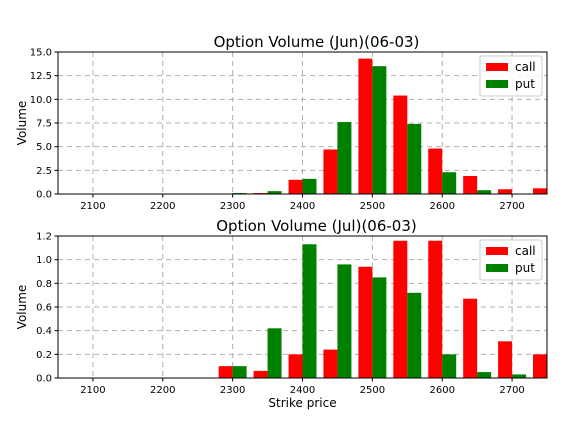 The width and height of the screenshot is (576, 437). Describe the element at coordinates (44, 308) in the screenshot. I see `y-tick-label: 0.6` at that location.